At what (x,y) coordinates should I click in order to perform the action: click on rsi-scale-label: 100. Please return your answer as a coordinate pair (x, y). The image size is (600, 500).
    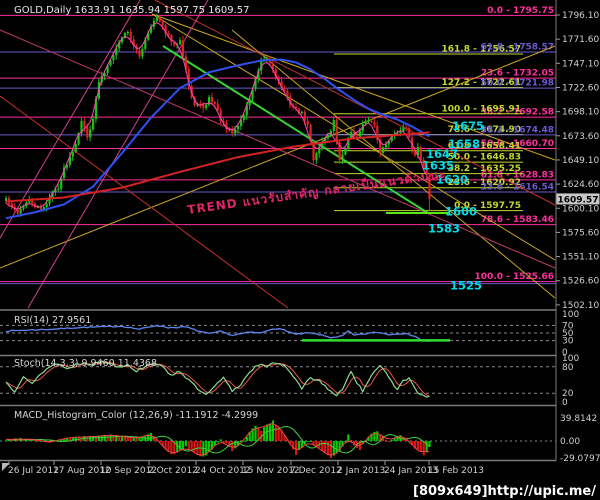
    Looking at the image, I should click on (570, 315).